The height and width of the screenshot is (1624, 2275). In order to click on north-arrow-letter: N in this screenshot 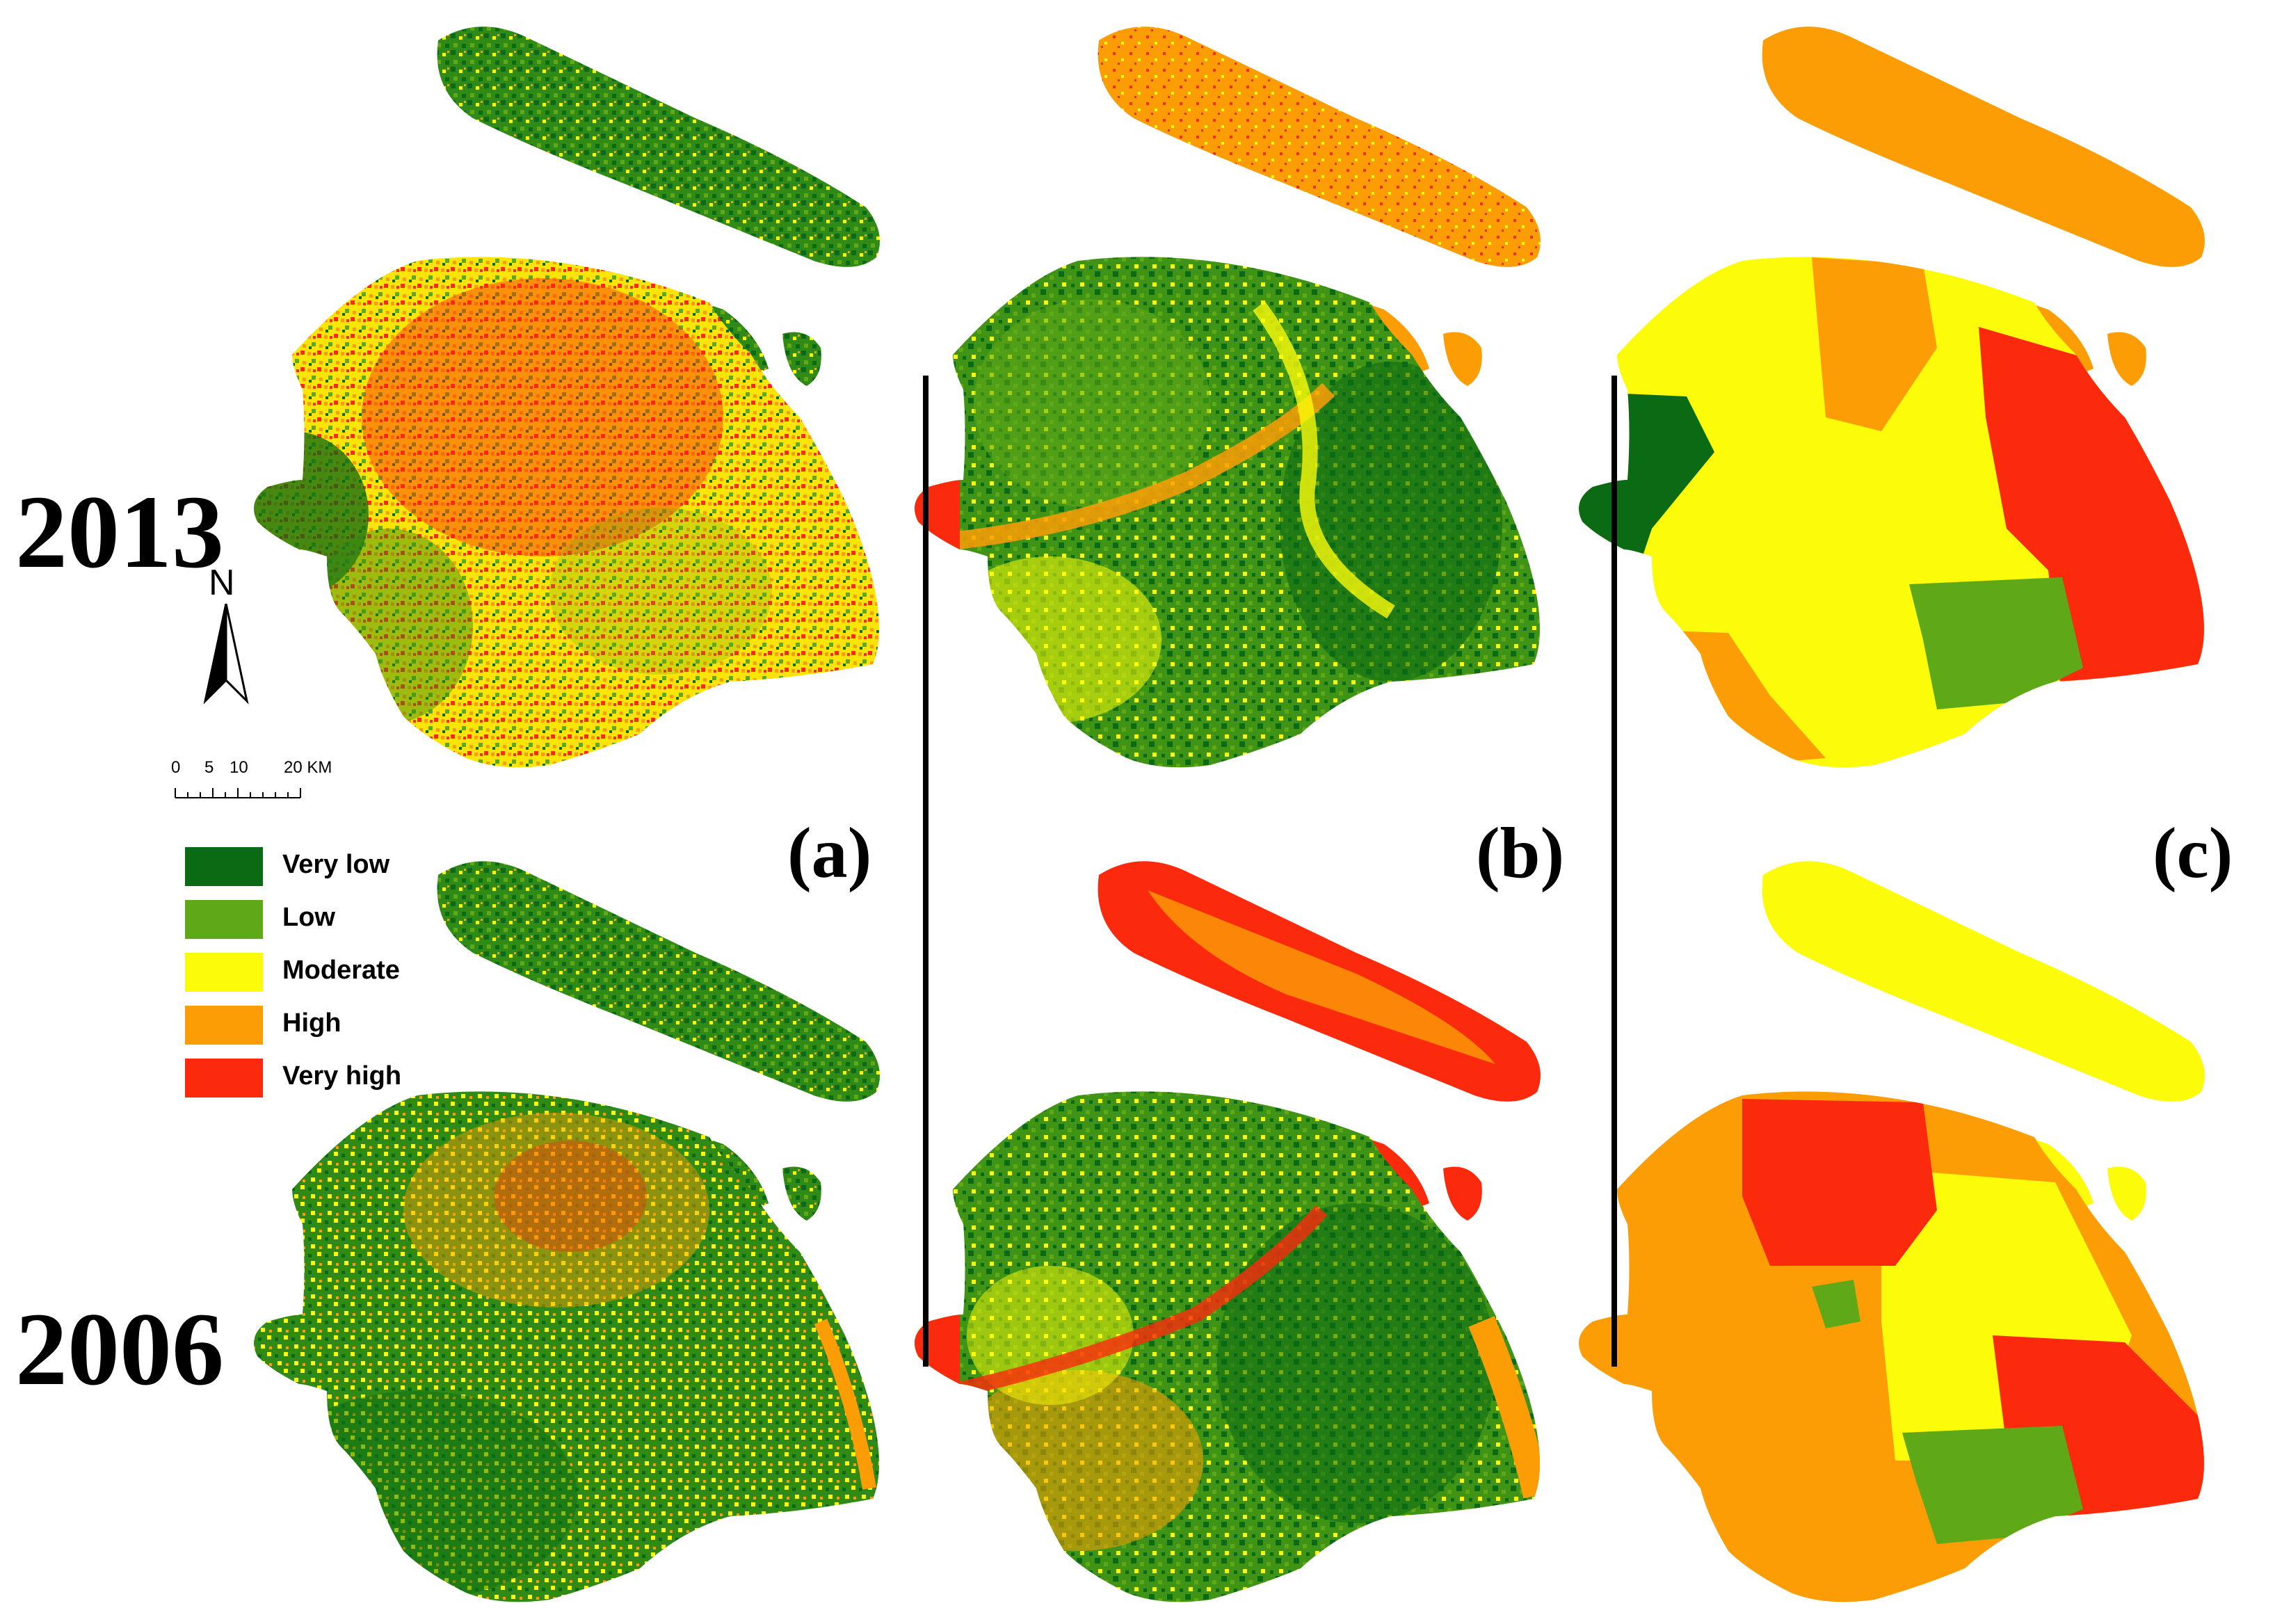, I will do `click(222, 583)`.